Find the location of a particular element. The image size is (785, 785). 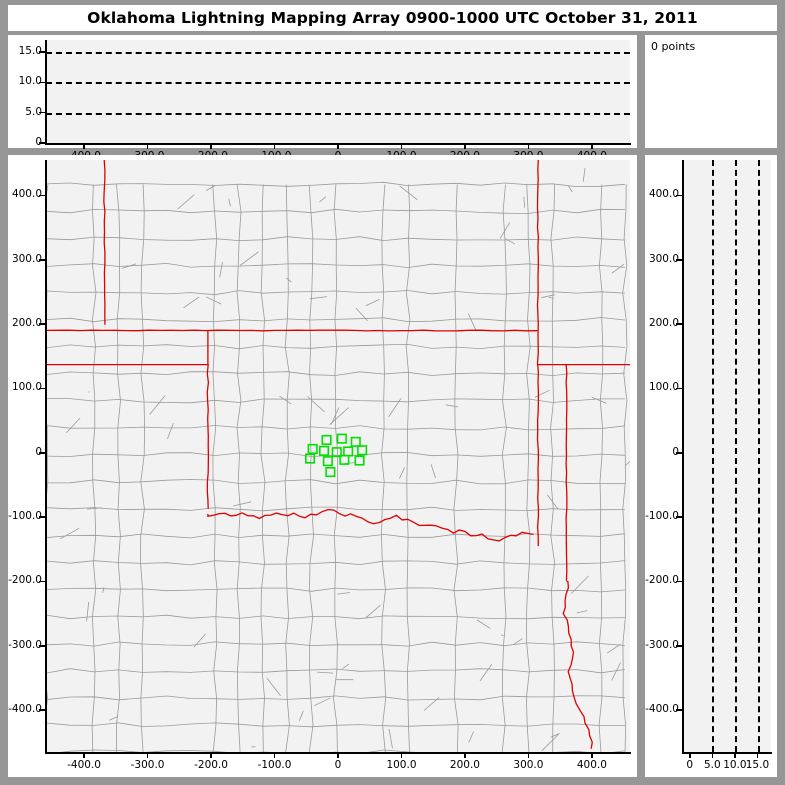

x-tick-label-15: 15.0 is located at coordinates (757, 765).